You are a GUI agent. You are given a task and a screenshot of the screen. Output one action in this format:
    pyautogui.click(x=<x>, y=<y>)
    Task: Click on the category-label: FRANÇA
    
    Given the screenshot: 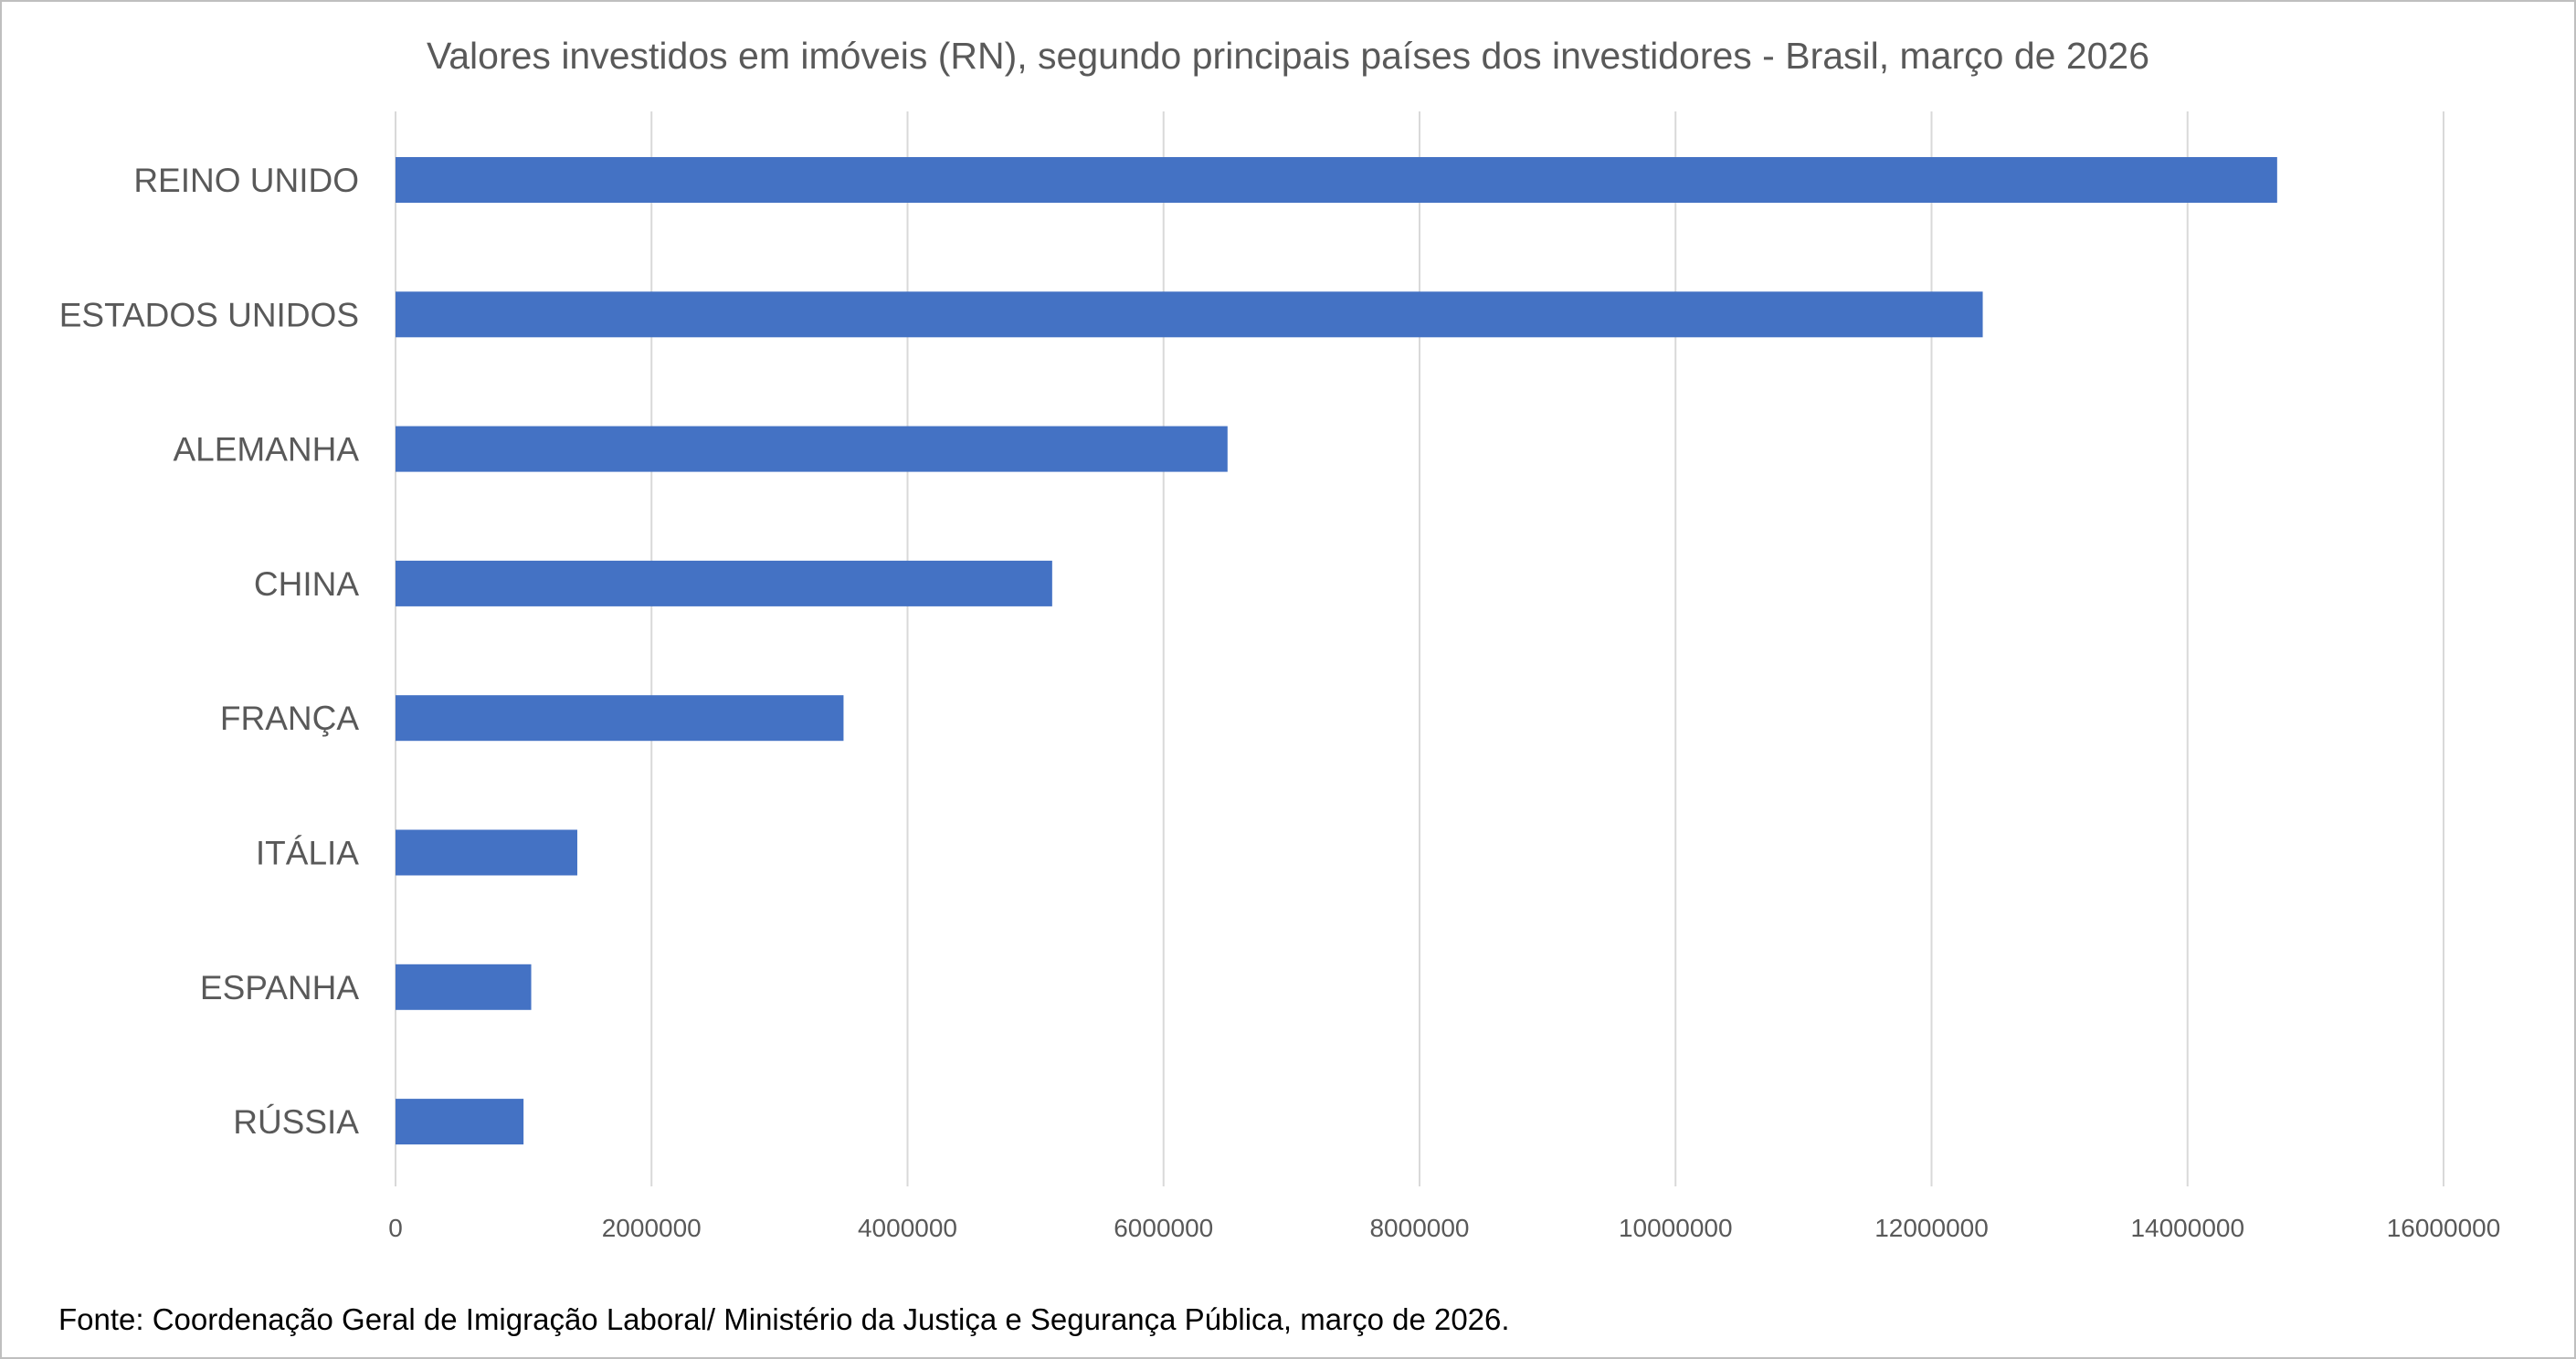 What is the action you would take?
    pyautogui.click(x=289, y=718)
    